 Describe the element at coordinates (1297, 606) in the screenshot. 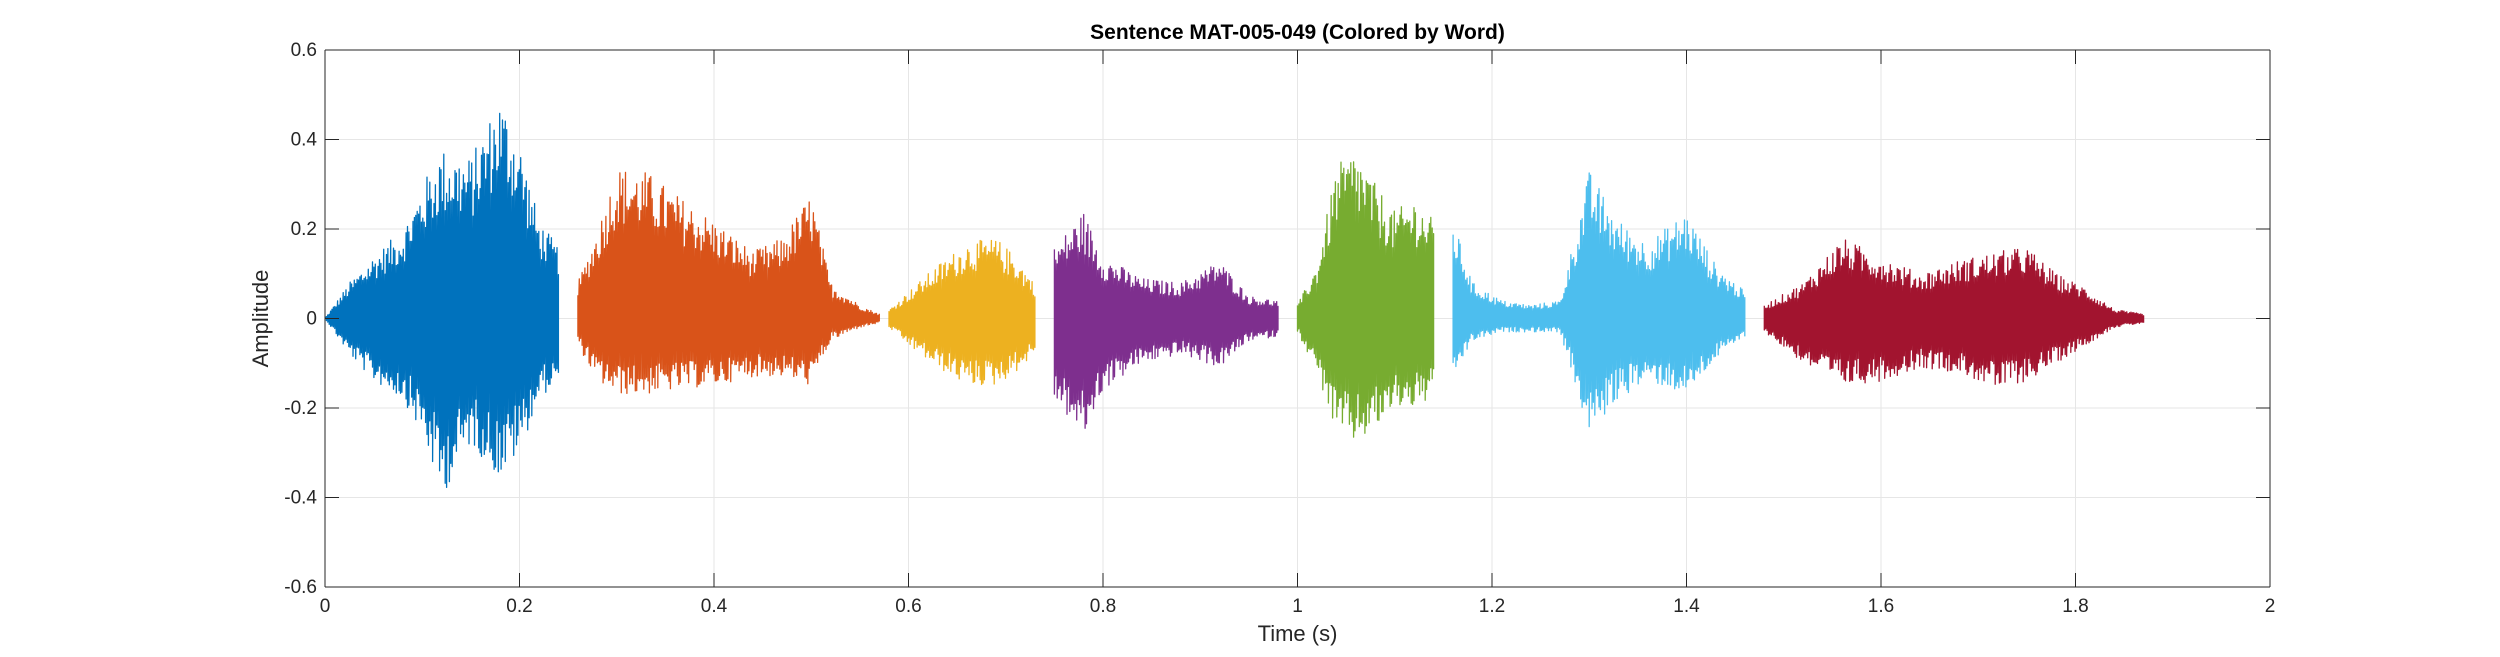

I see `x-tick-label: 1` at that location.